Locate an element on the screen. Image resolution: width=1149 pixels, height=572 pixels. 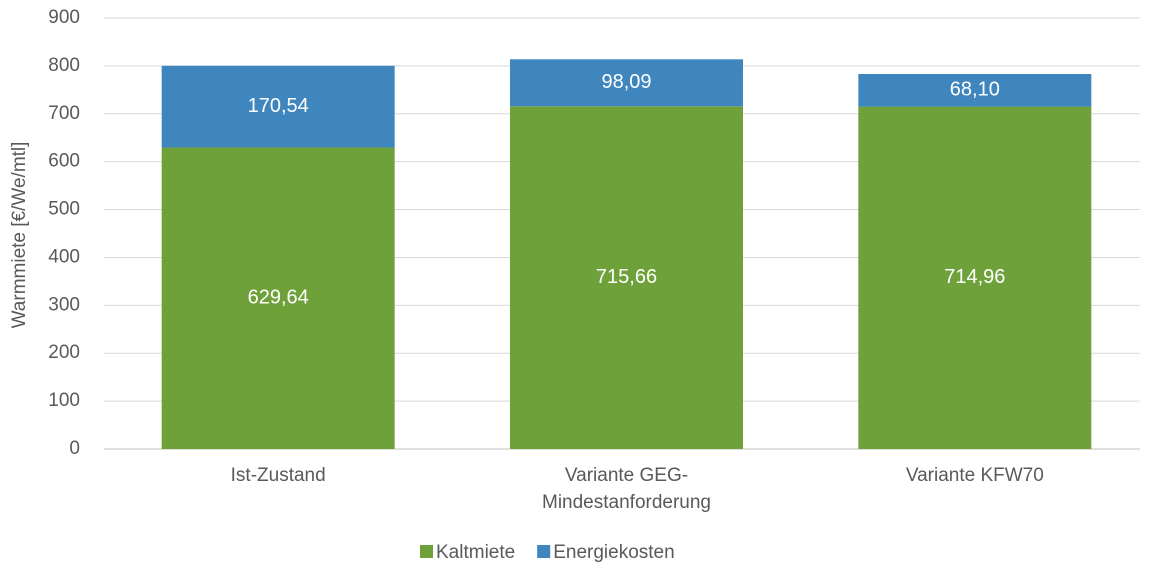
data-label: 715,66 is located at coordinates (626, 277).